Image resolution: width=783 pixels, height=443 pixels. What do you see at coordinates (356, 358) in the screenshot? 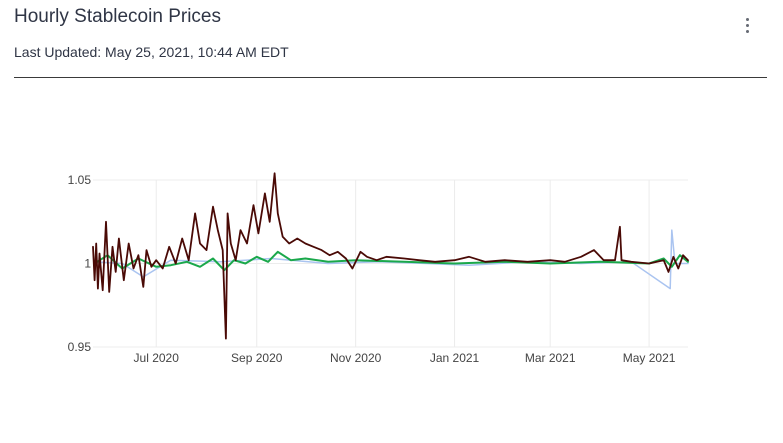
I see `x-tick-label: Nov 2020` at bounding box center [356, 358].